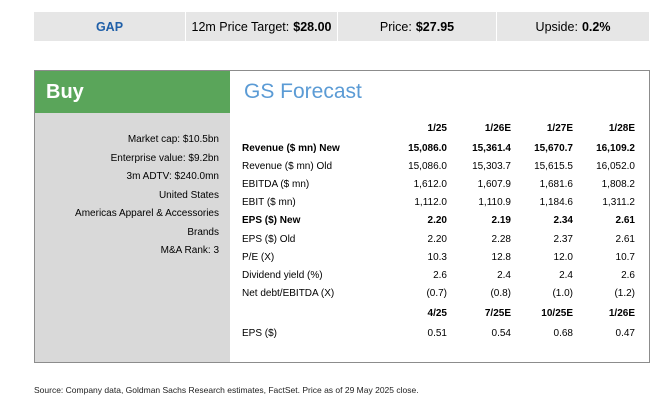  I want to click on table-cell: 2.34, so click(563, 221).